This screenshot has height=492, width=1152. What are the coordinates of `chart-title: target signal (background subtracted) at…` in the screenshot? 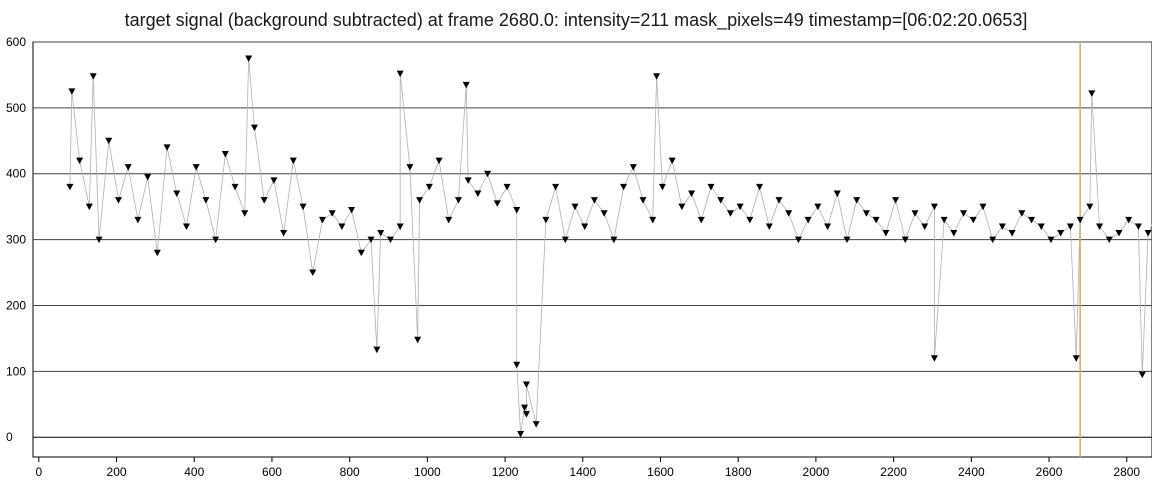 It's located at (576, 20).